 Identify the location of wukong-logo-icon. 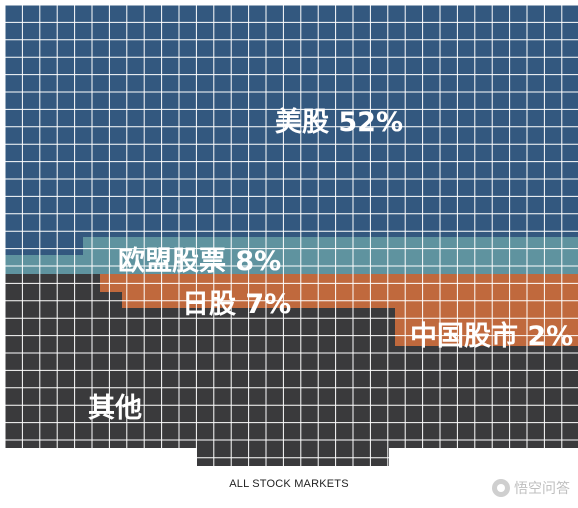
(501, 488).